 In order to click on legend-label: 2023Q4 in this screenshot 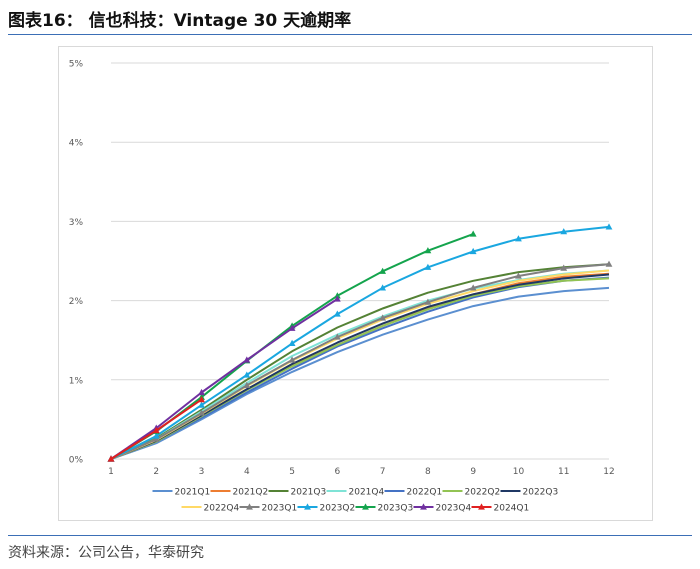, I will do `click(454, 509)`.